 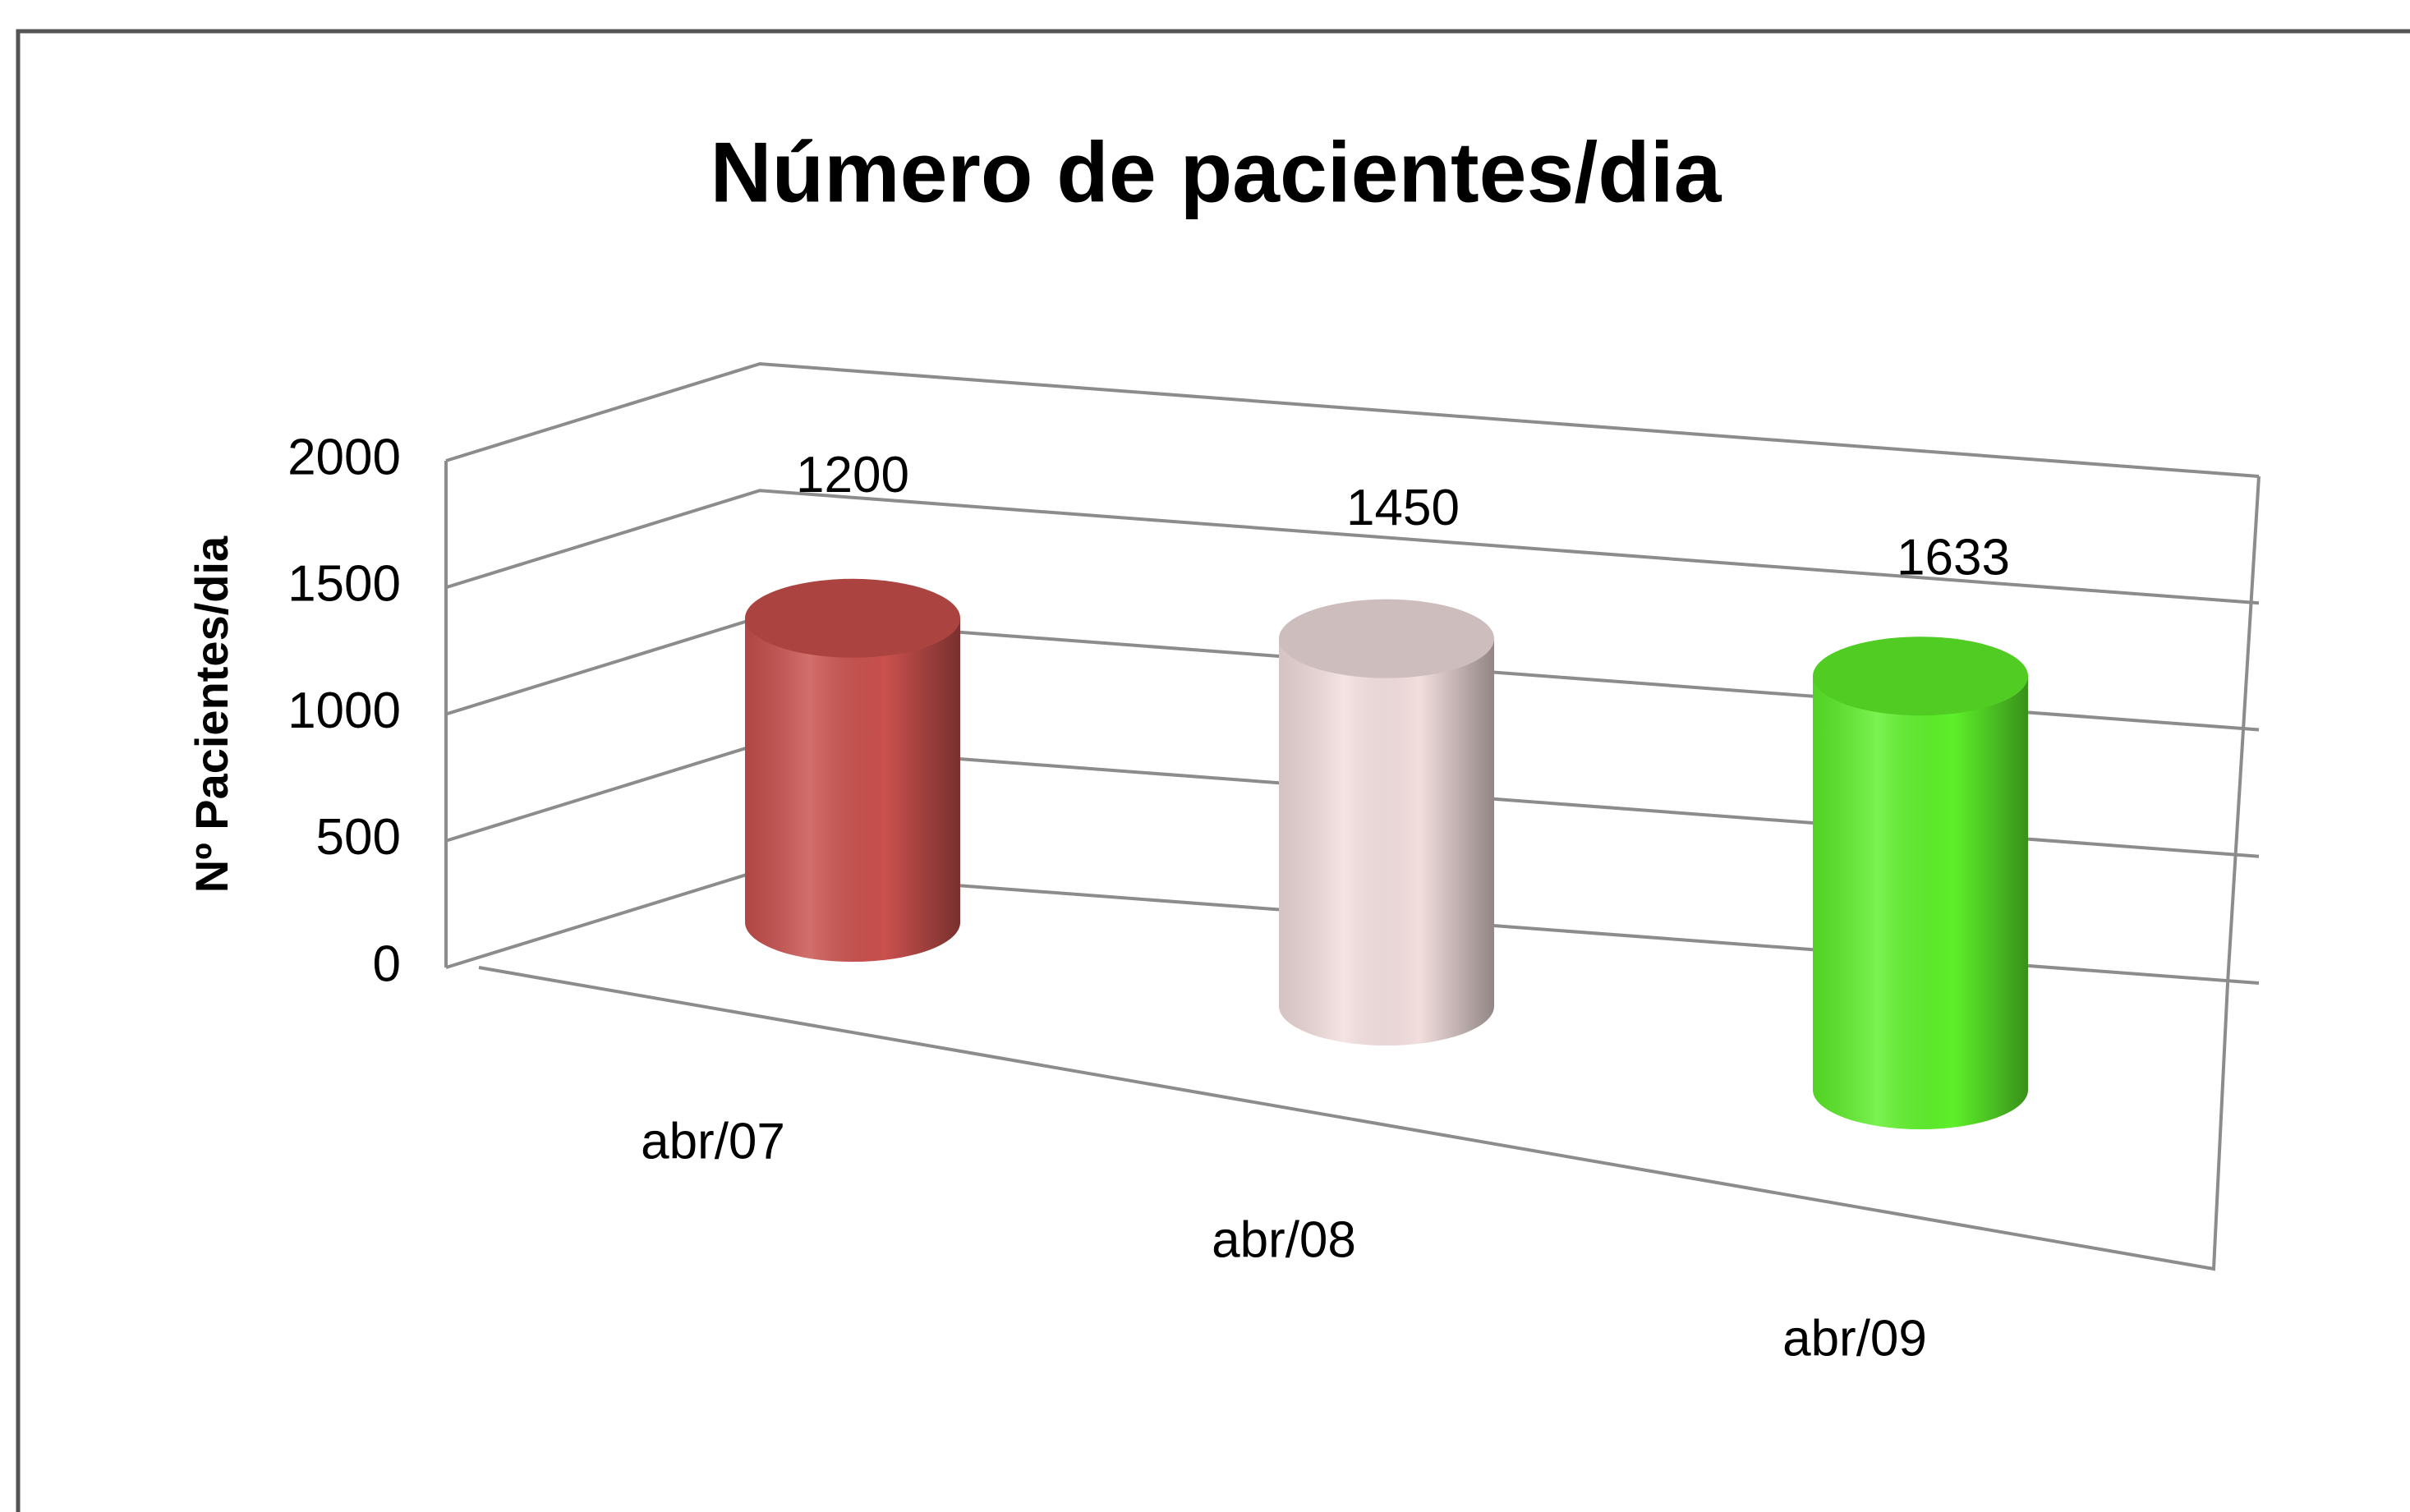 What do you see at coordinates (387, 963) in the screenshot?
I see `y-tick-label: 0` at bounding box center [387, 963].